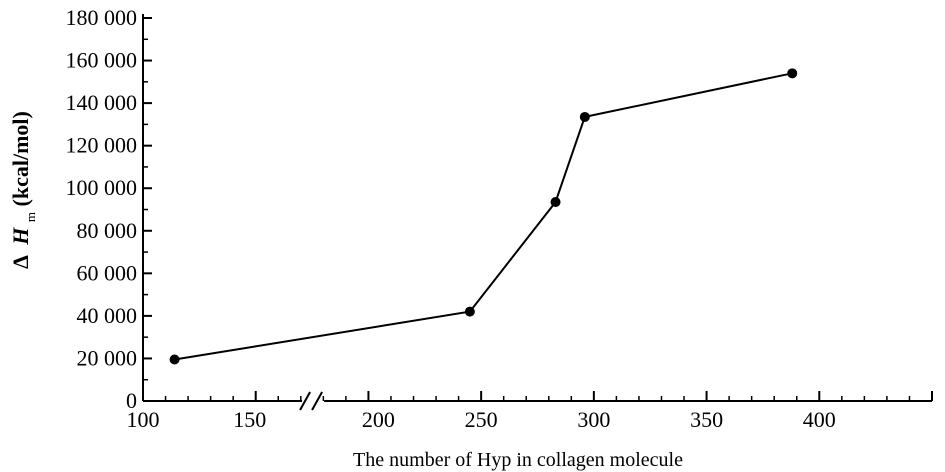 This screenshot has height=472, width=945. I want to click on x-axis-title: The number of Hyp in collagen molecule, so click(518, 460).